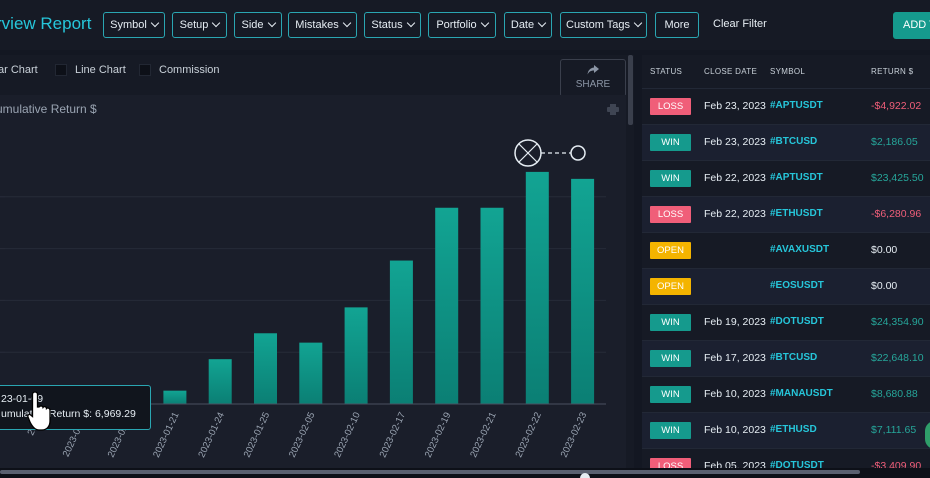 The image size is (930, 478). I want to click on commission-checkbox, so click(145, 70).